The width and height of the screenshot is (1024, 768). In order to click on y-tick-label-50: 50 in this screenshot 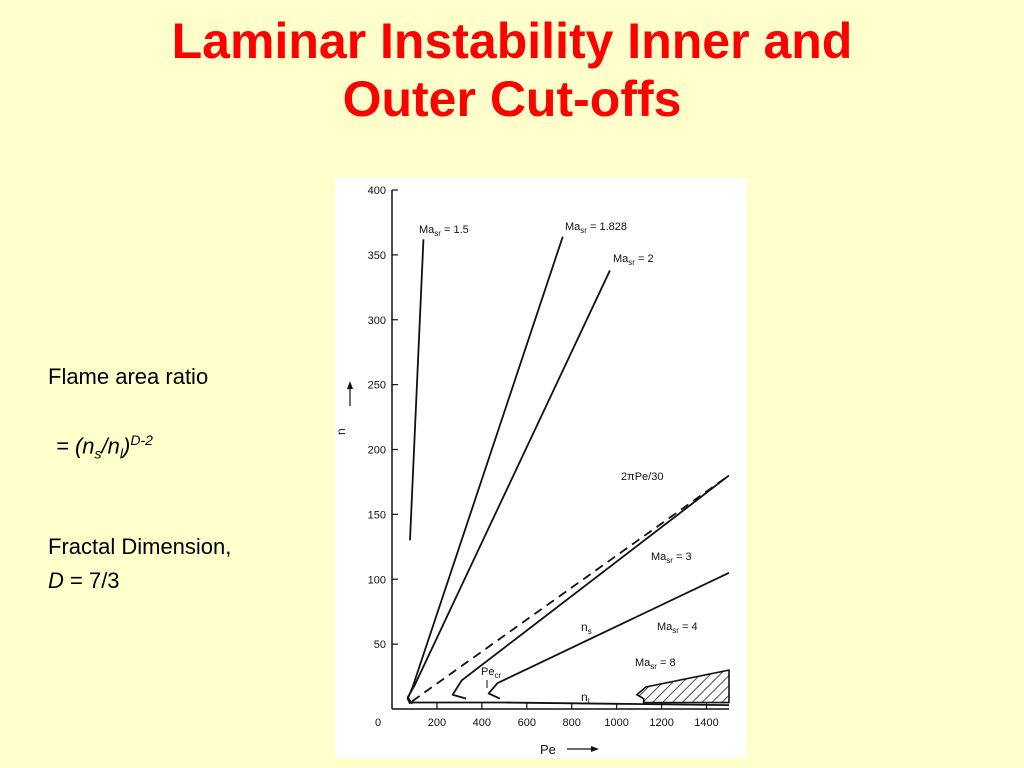, I will do `click(380, 645)`.